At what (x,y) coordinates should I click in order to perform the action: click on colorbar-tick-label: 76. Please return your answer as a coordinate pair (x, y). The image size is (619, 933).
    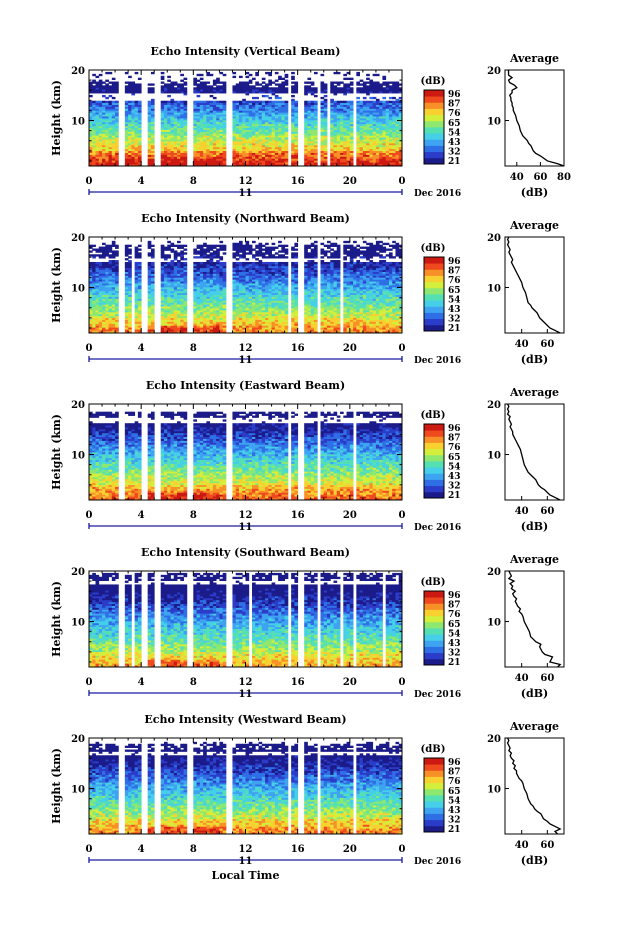
    Looking at the image, I should click on (454, 114).